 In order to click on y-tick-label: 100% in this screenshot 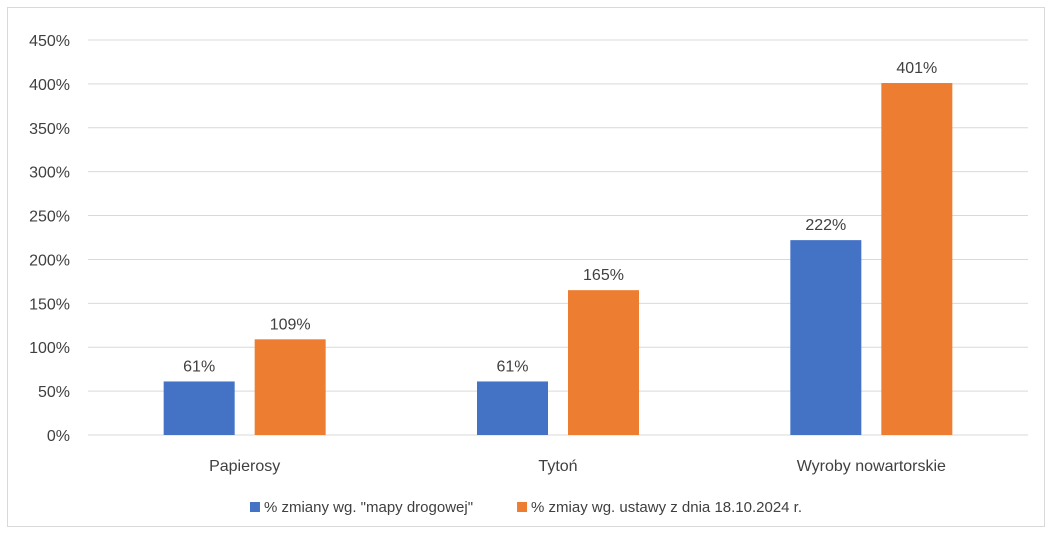, I will do `click(49, 348)`.